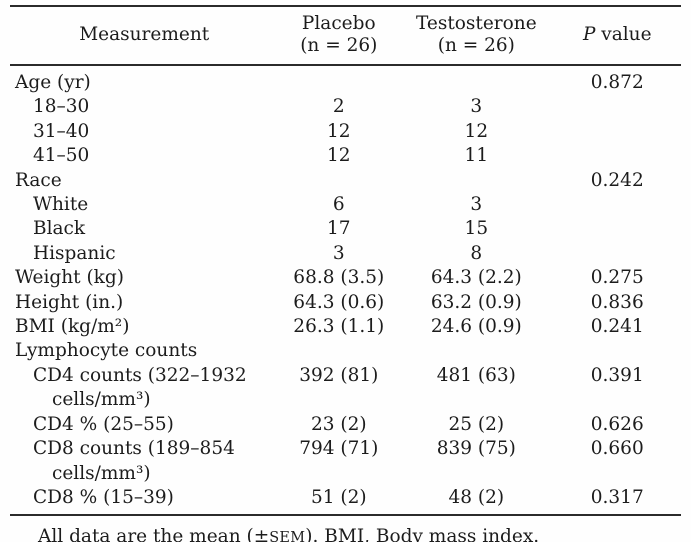 The height and width of the screenshot is (542, 691). I want to click on header-placebo-line2: (n = 26), so click(339, 45).